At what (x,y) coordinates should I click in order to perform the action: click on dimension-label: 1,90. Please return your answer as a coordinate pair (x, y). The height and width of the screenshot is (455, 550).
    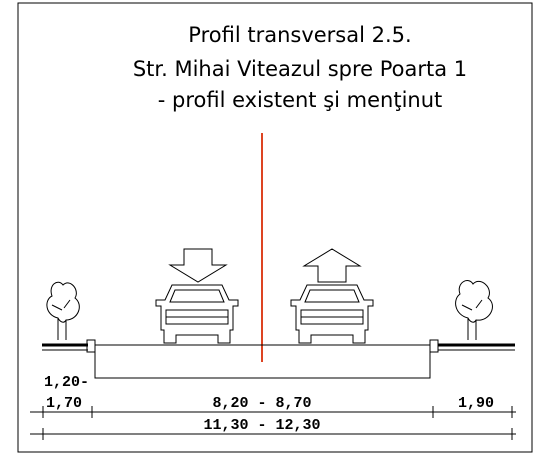
    Looking at the image, I should click on (476, 403).